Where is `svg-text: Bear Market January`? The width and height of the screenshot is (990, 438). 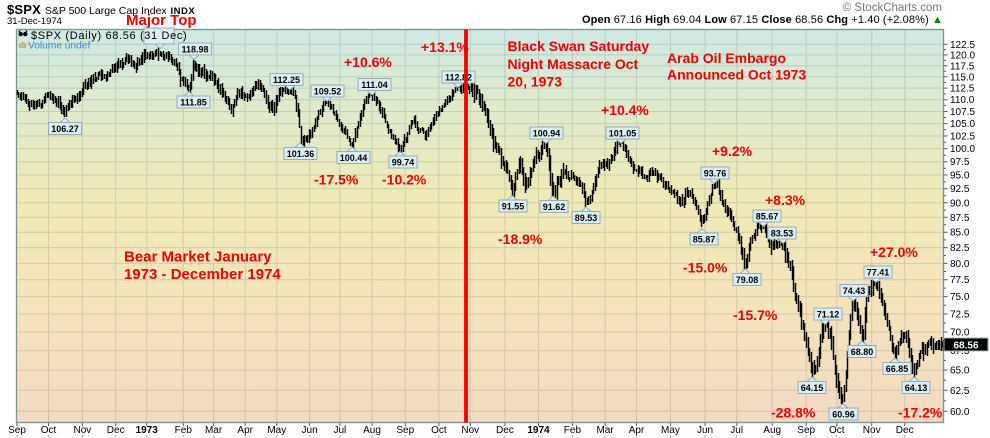
svg-text: Bear Market January is located at coordinates (198, 257).